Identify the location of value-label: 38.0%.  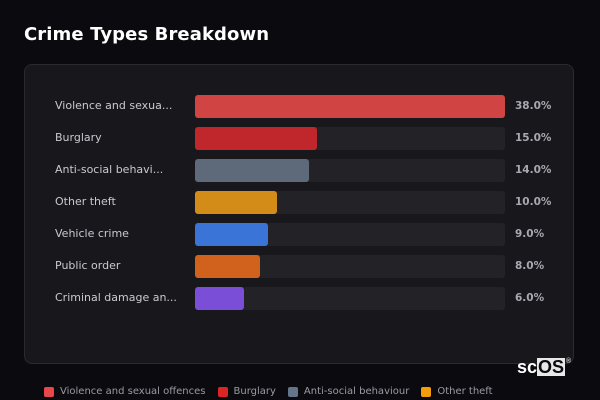
(533, 106).